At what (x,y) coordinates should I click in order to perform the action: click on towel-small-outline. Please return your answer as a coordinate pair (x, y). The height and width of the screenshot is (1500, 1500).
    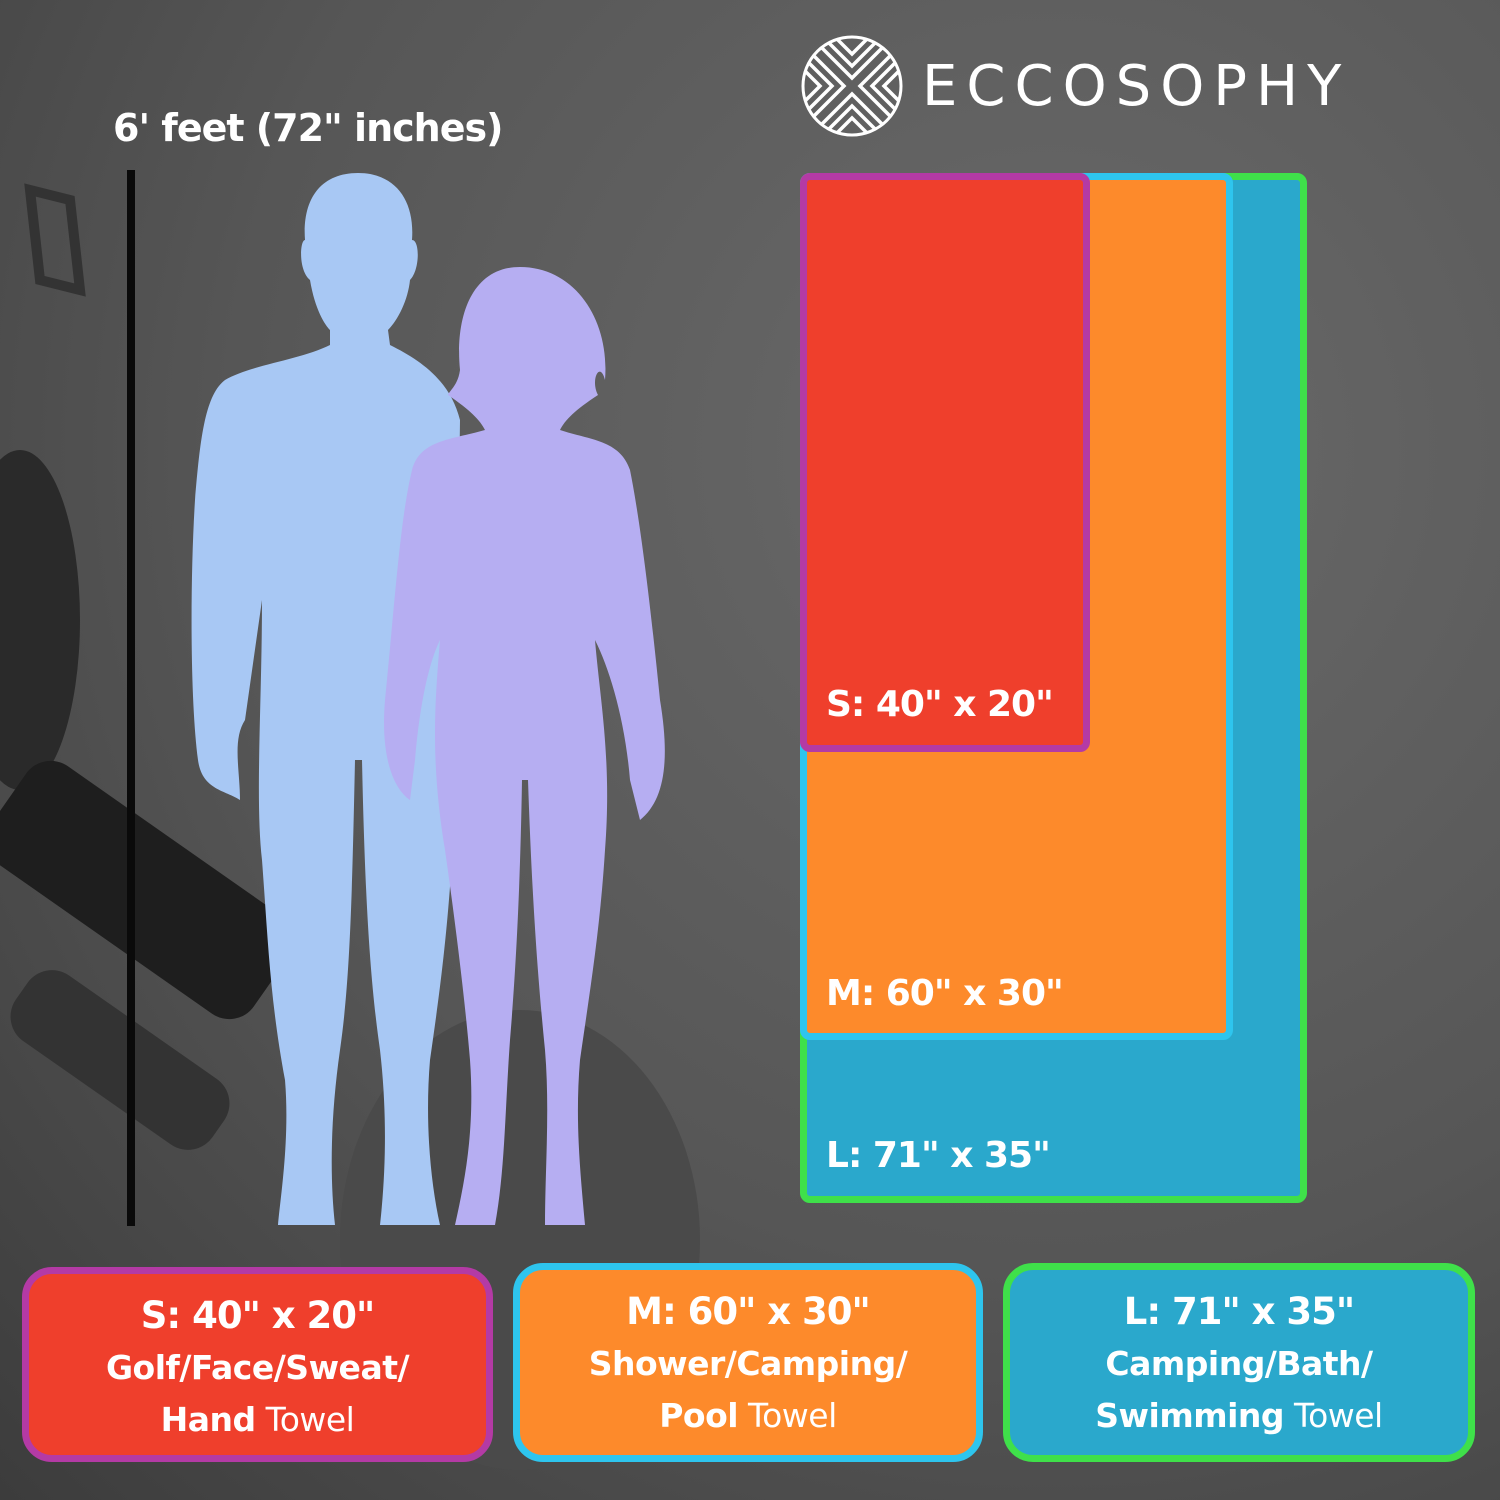
    Looking at the image, I should click on (945, 462).